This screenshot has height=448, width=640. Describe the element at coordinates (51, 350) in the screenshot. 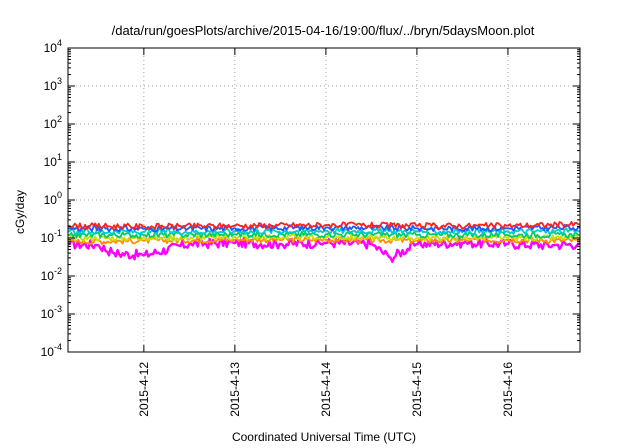

I see `y-tick-label: 10⁻⁴` at that location.